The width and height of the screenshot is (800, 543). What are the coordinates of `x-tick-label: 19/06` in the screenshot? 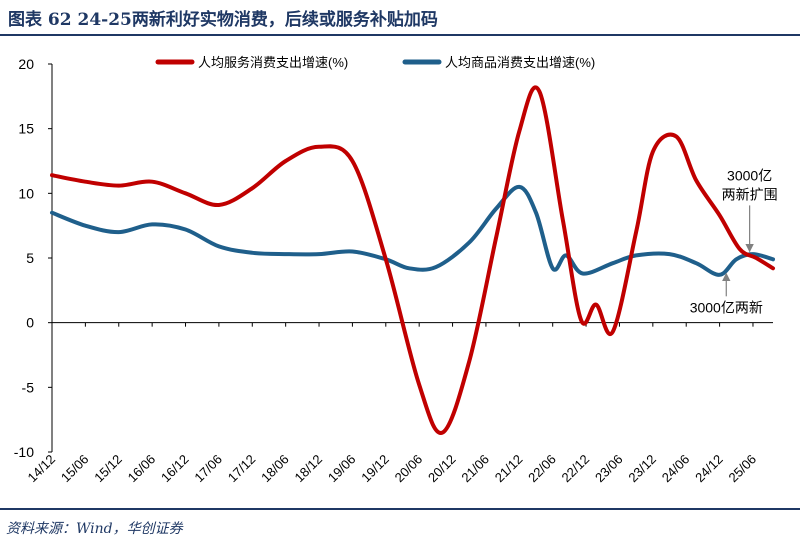 It's located at (342, 469).